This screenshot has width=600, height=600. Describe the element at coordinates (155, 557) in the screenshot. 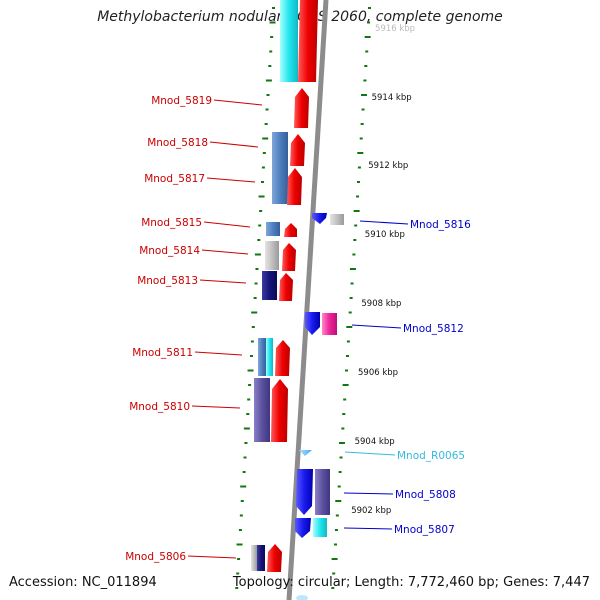

I see `gene-label: Mnod_5806` at that location.